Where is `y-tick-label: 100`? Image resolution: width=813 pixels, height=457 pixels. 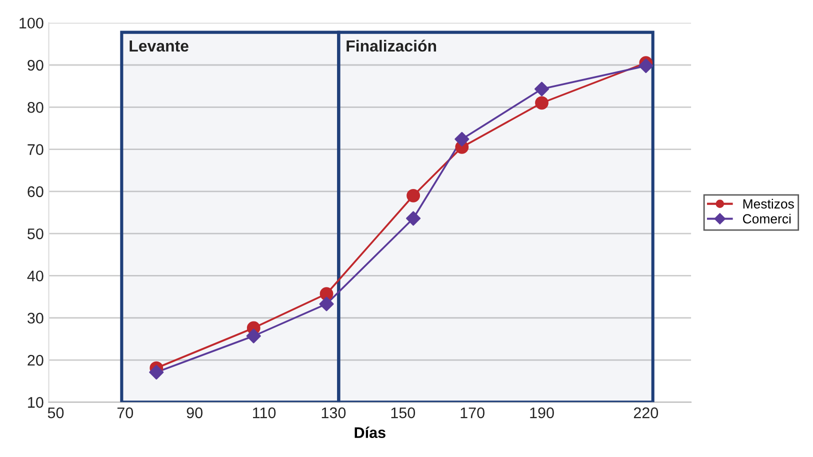 y-tick-label: 100 is located at coordinates (32, 23).